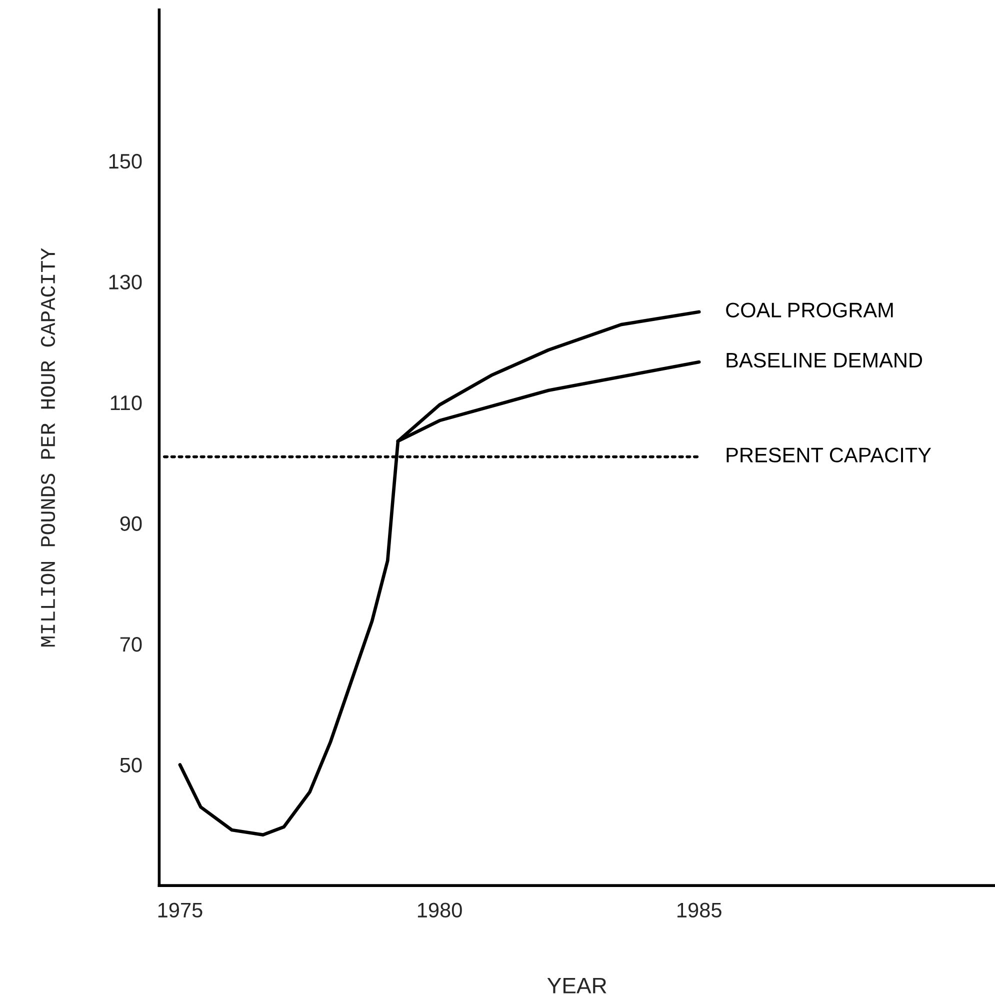  I want to click on x-tick-label: 1980, so click(440, 910).